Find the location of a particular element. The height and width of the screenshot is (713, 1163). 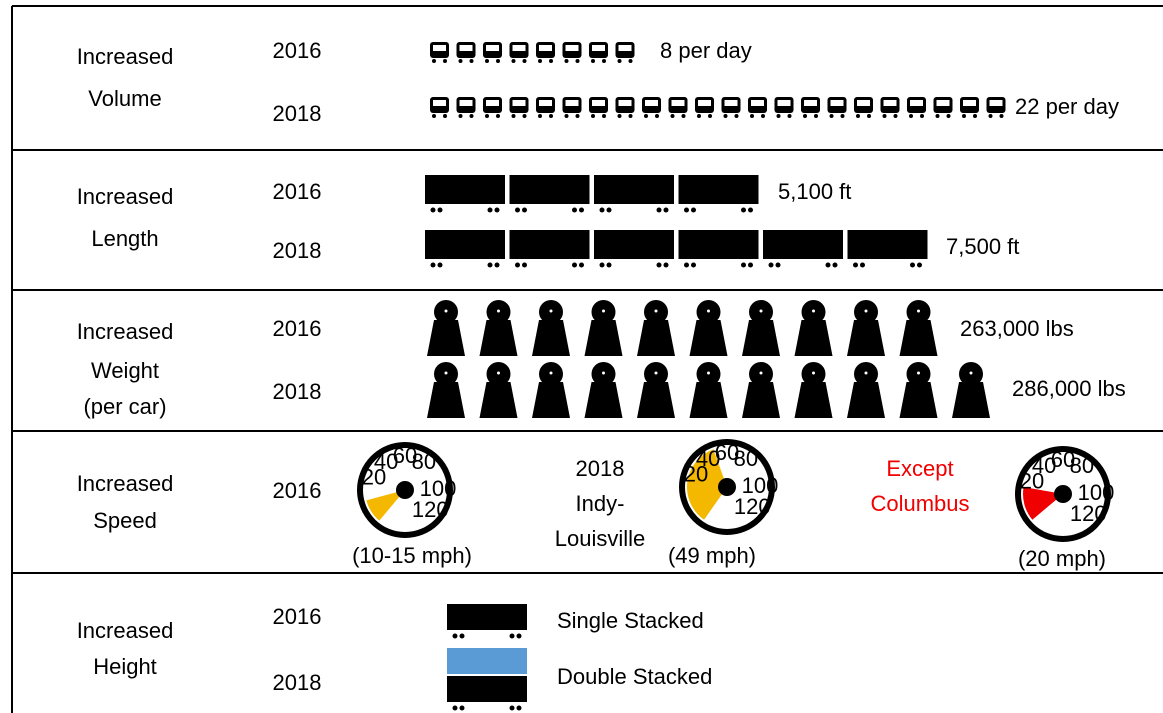

value: 22 per day is located at coordinates (1067, 106).